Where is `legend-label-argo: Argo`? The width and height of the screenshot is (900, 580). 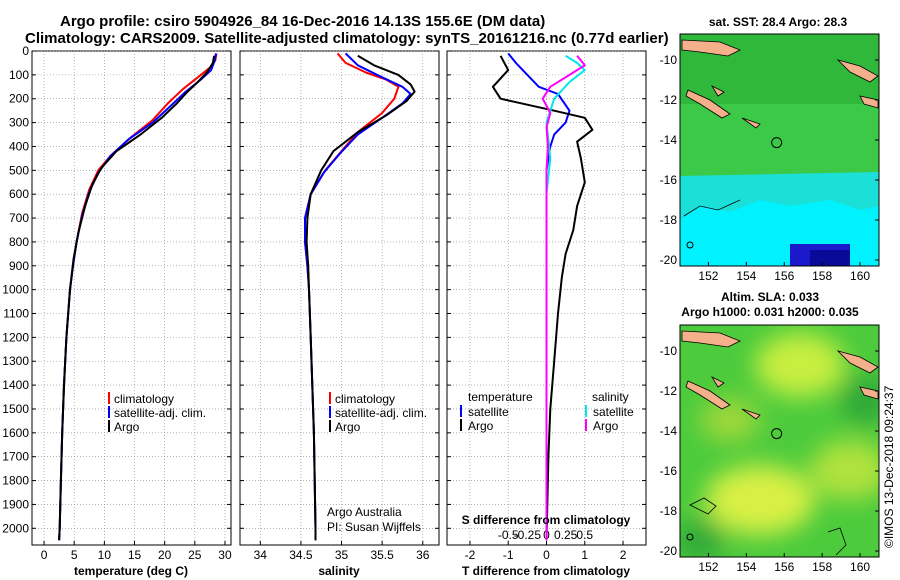 legend-label-argo: Argo is located at coordinates (348, 427).